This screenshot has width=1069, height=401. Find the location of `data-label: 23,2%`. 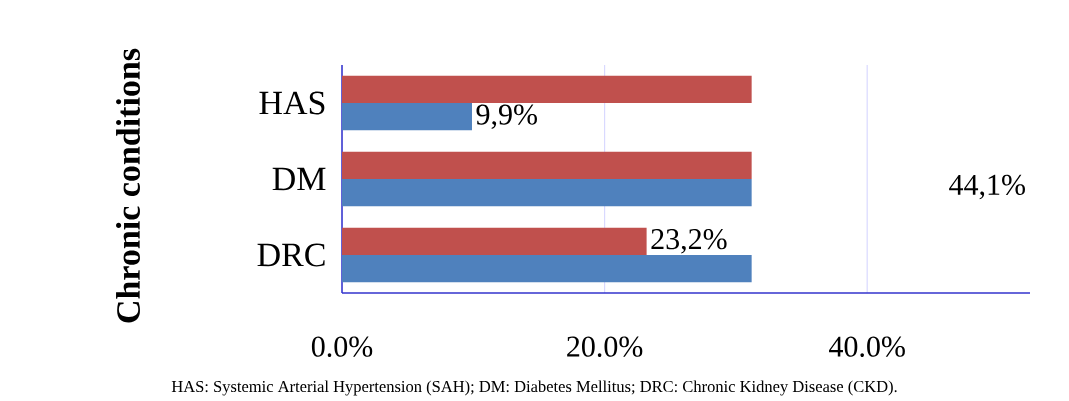

data-label: 23,2% is located at coordinates (689, 241).